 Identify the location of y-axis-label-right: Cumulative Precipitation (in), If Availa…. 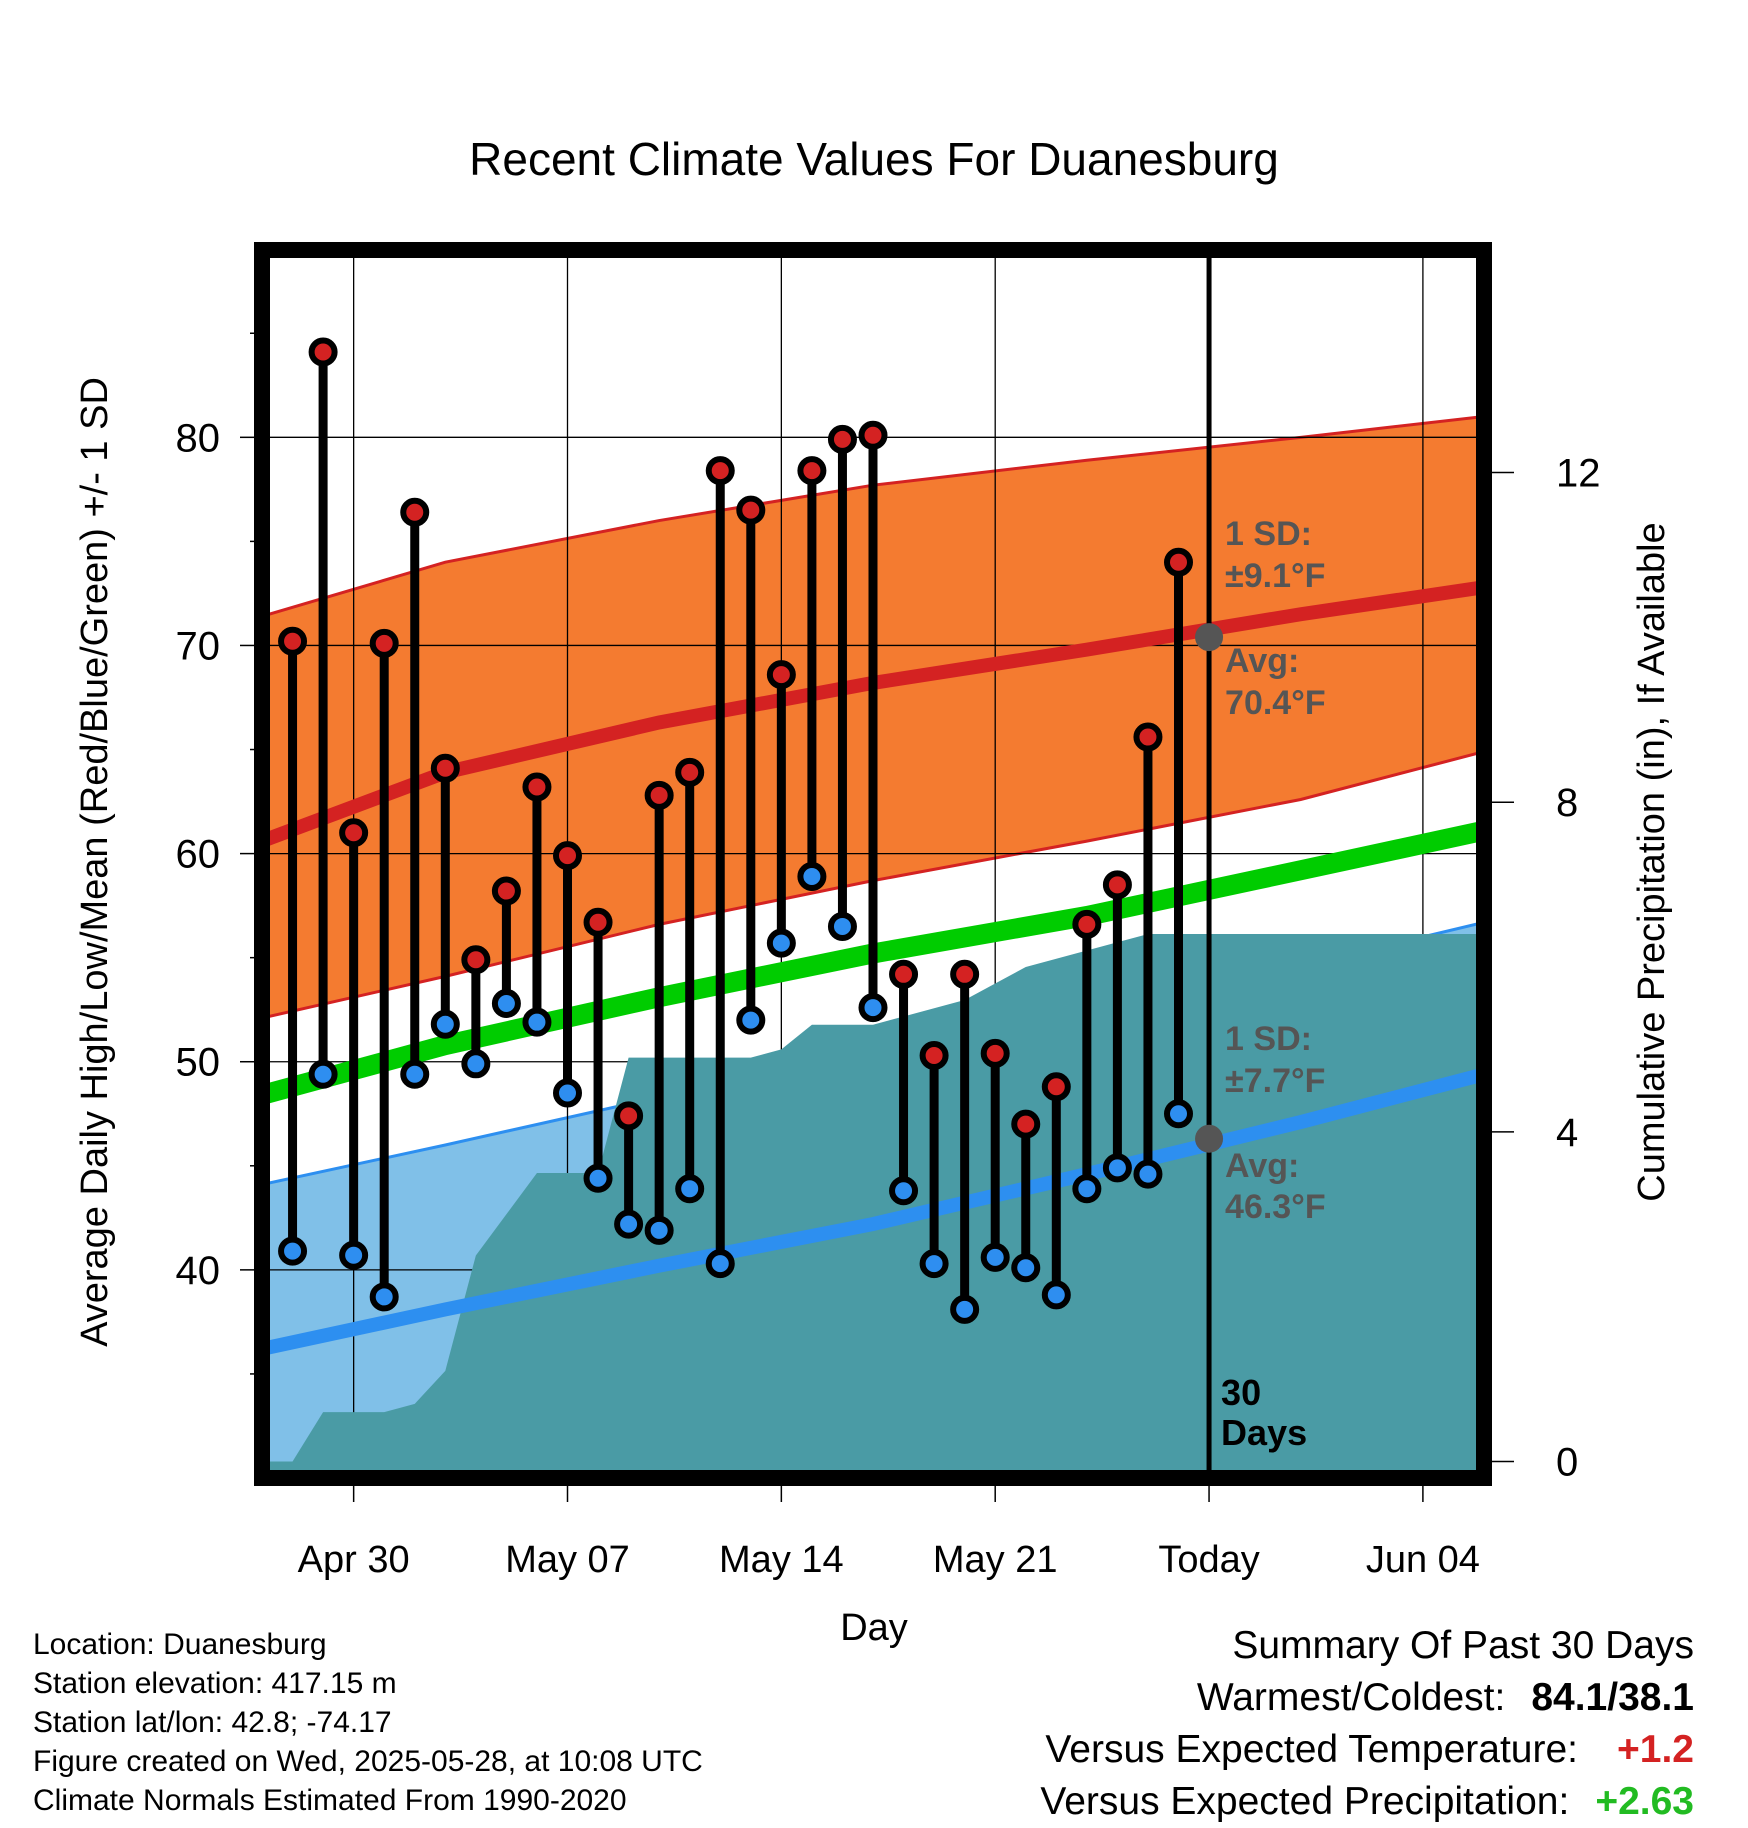
(1652, 861).